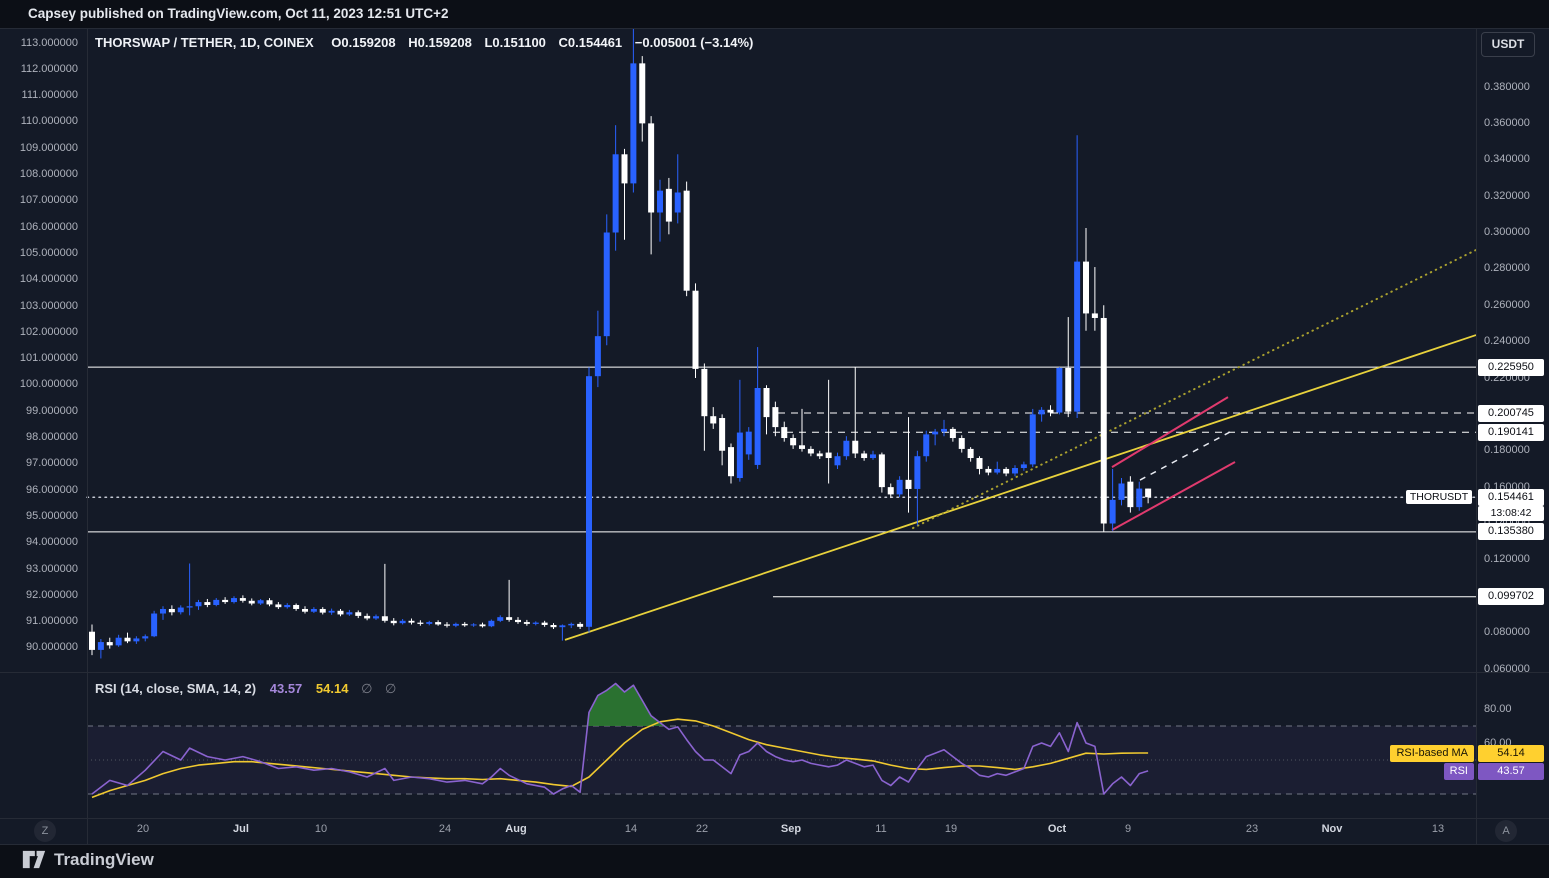 This screenshot has height=878, width=1549. What do you see at coordinates (1507, 86) in the screenshot?
I see `right-axis-label: 0.380000` at bounding box center [1507, 86].